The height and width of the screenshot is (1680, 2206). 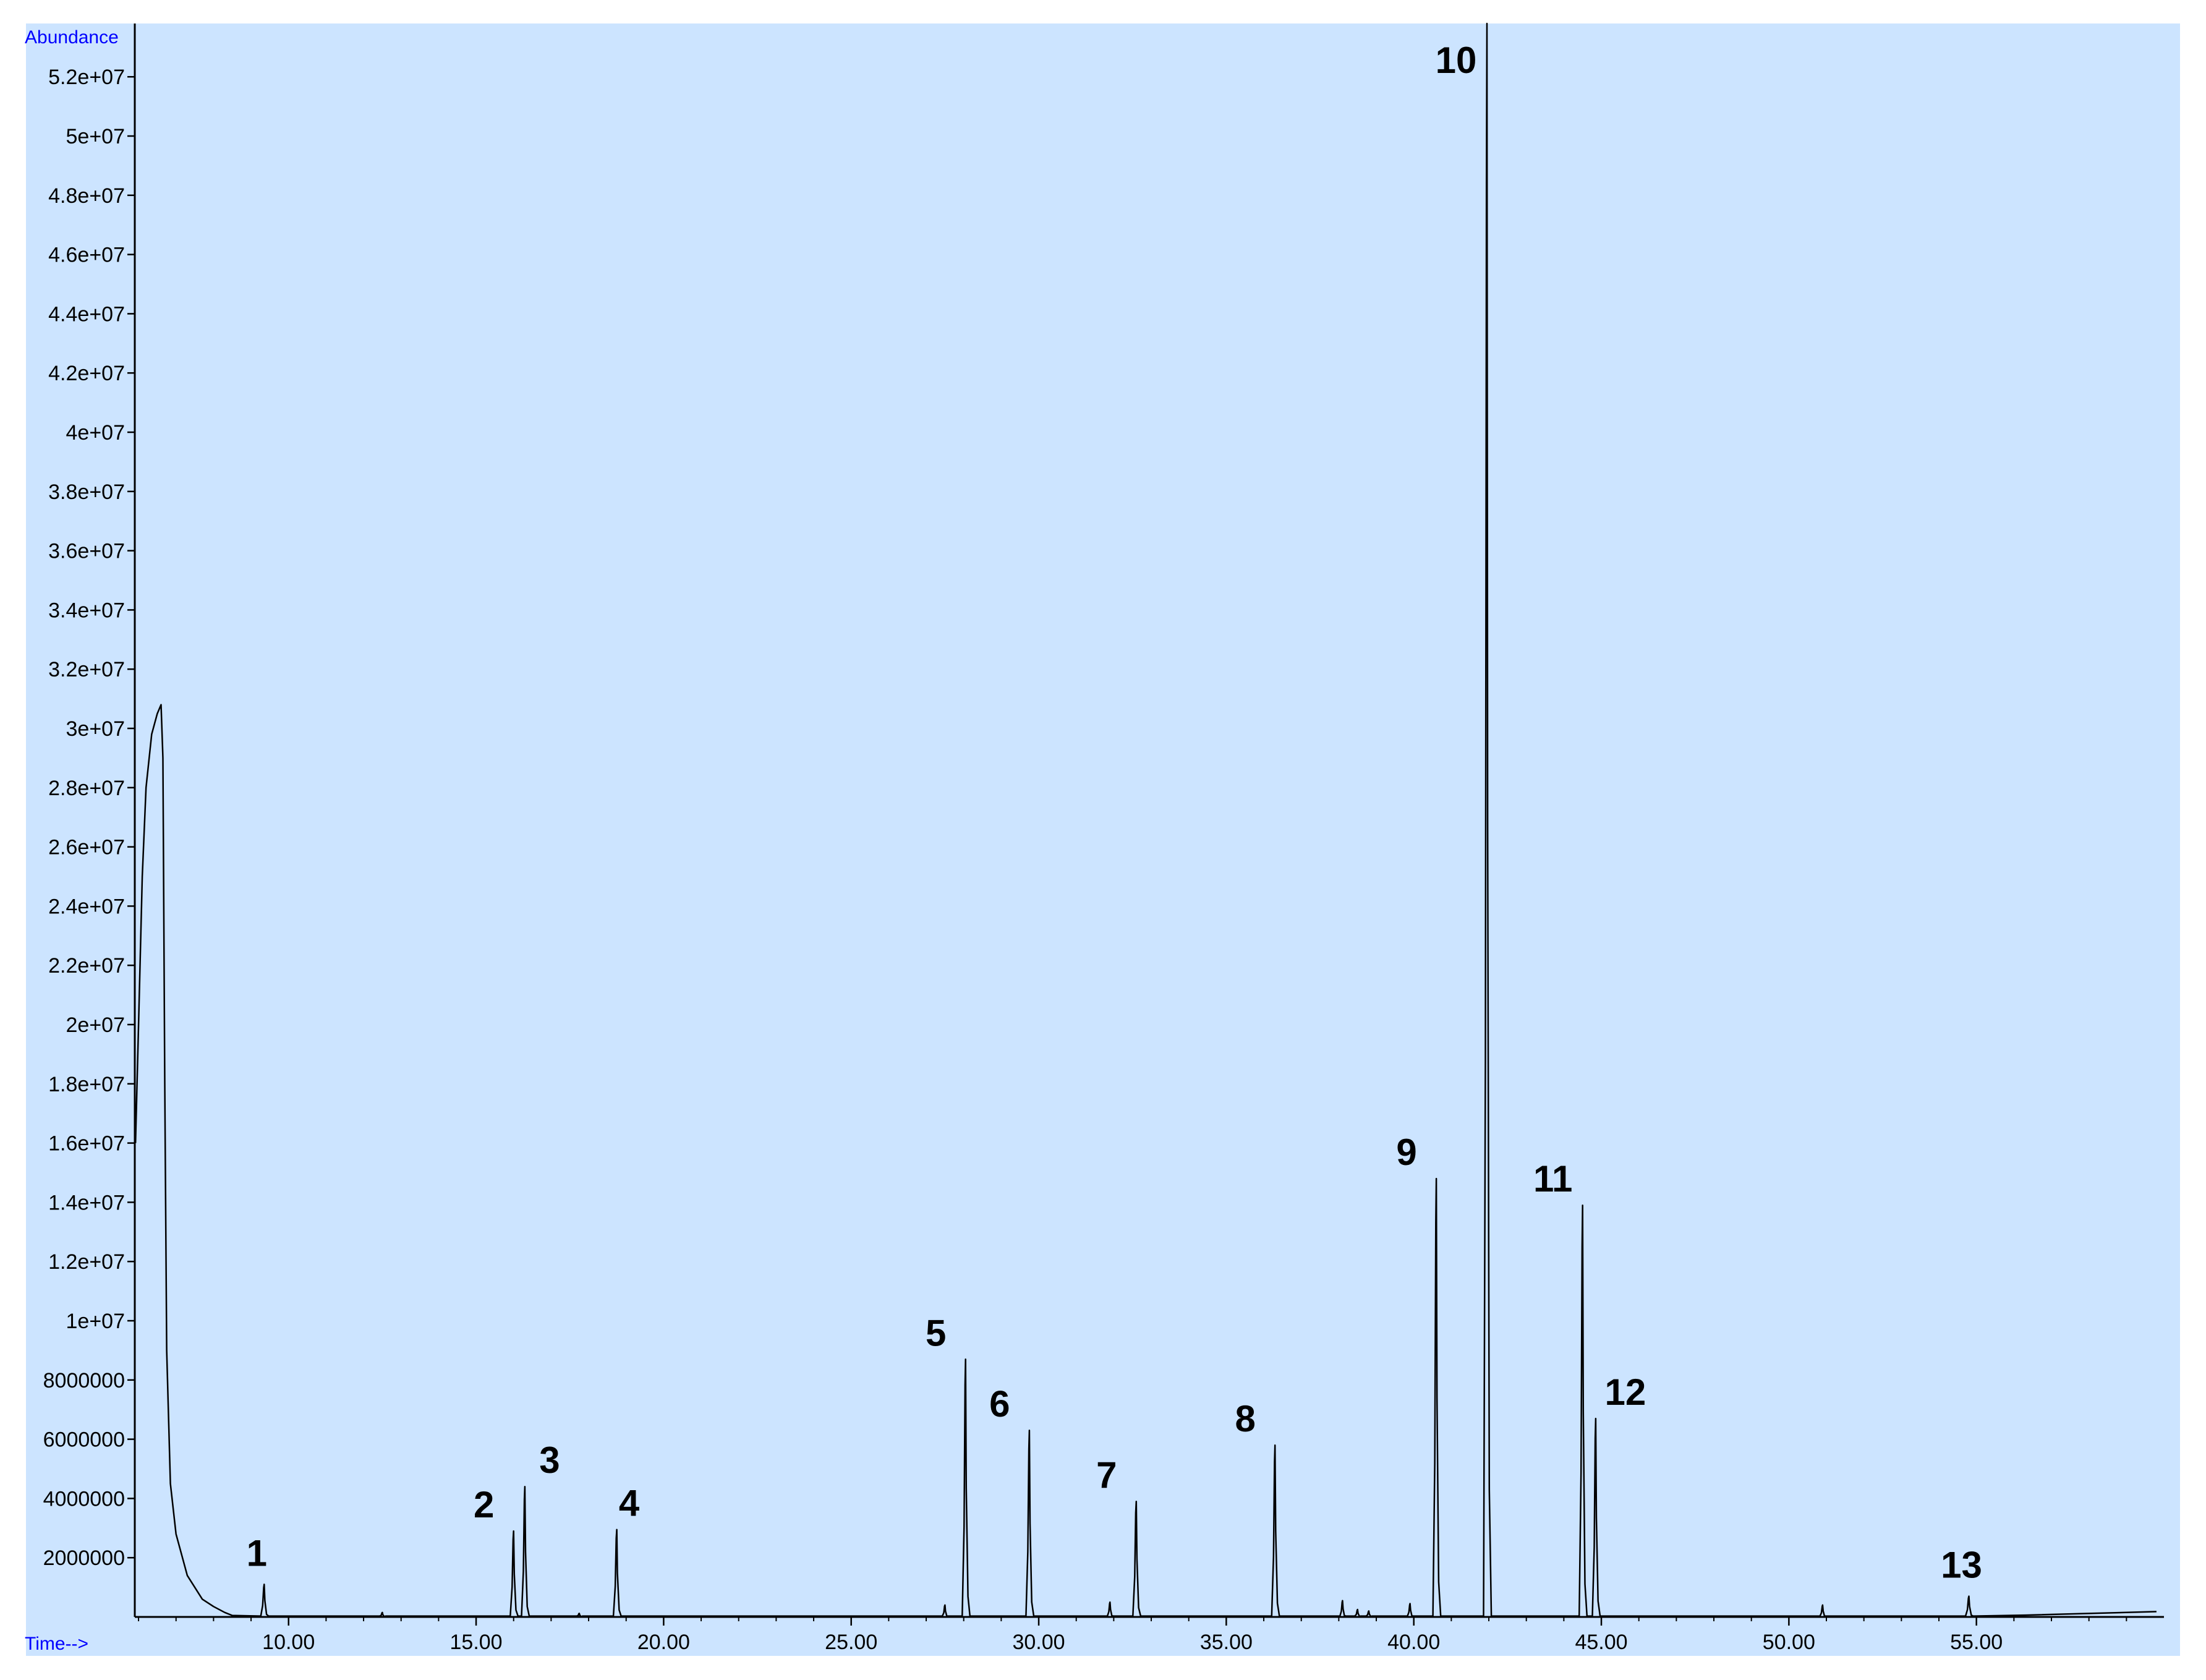 I want to click on y-tick-label: 3.8e+07, so click(x=86, y=492).